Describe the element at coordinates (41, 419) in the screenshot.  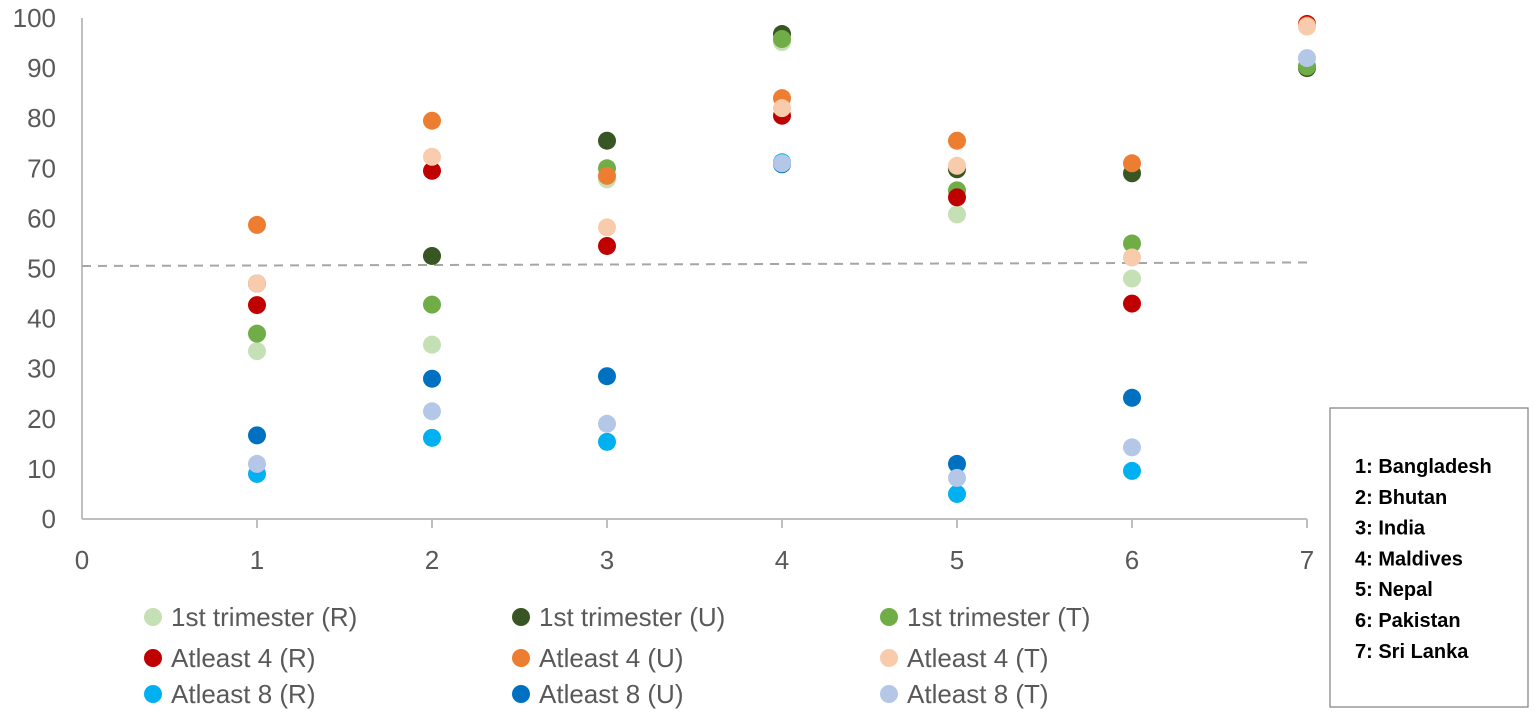
I see `y-tick-label: 20` at that location.